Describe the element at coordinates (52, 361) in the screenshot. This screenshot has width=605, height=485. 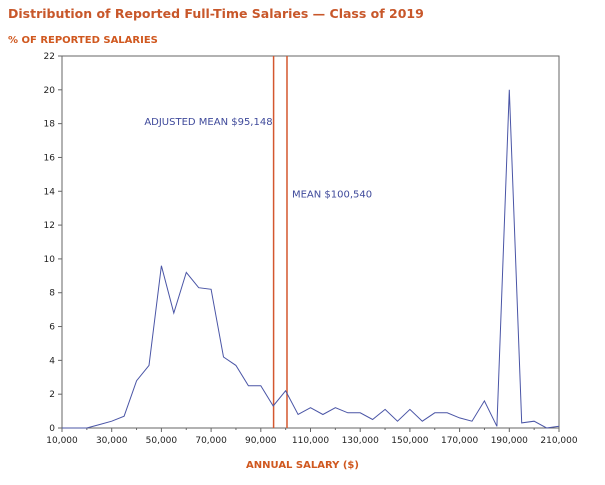
I see `y-tick-label: 4` at that location.